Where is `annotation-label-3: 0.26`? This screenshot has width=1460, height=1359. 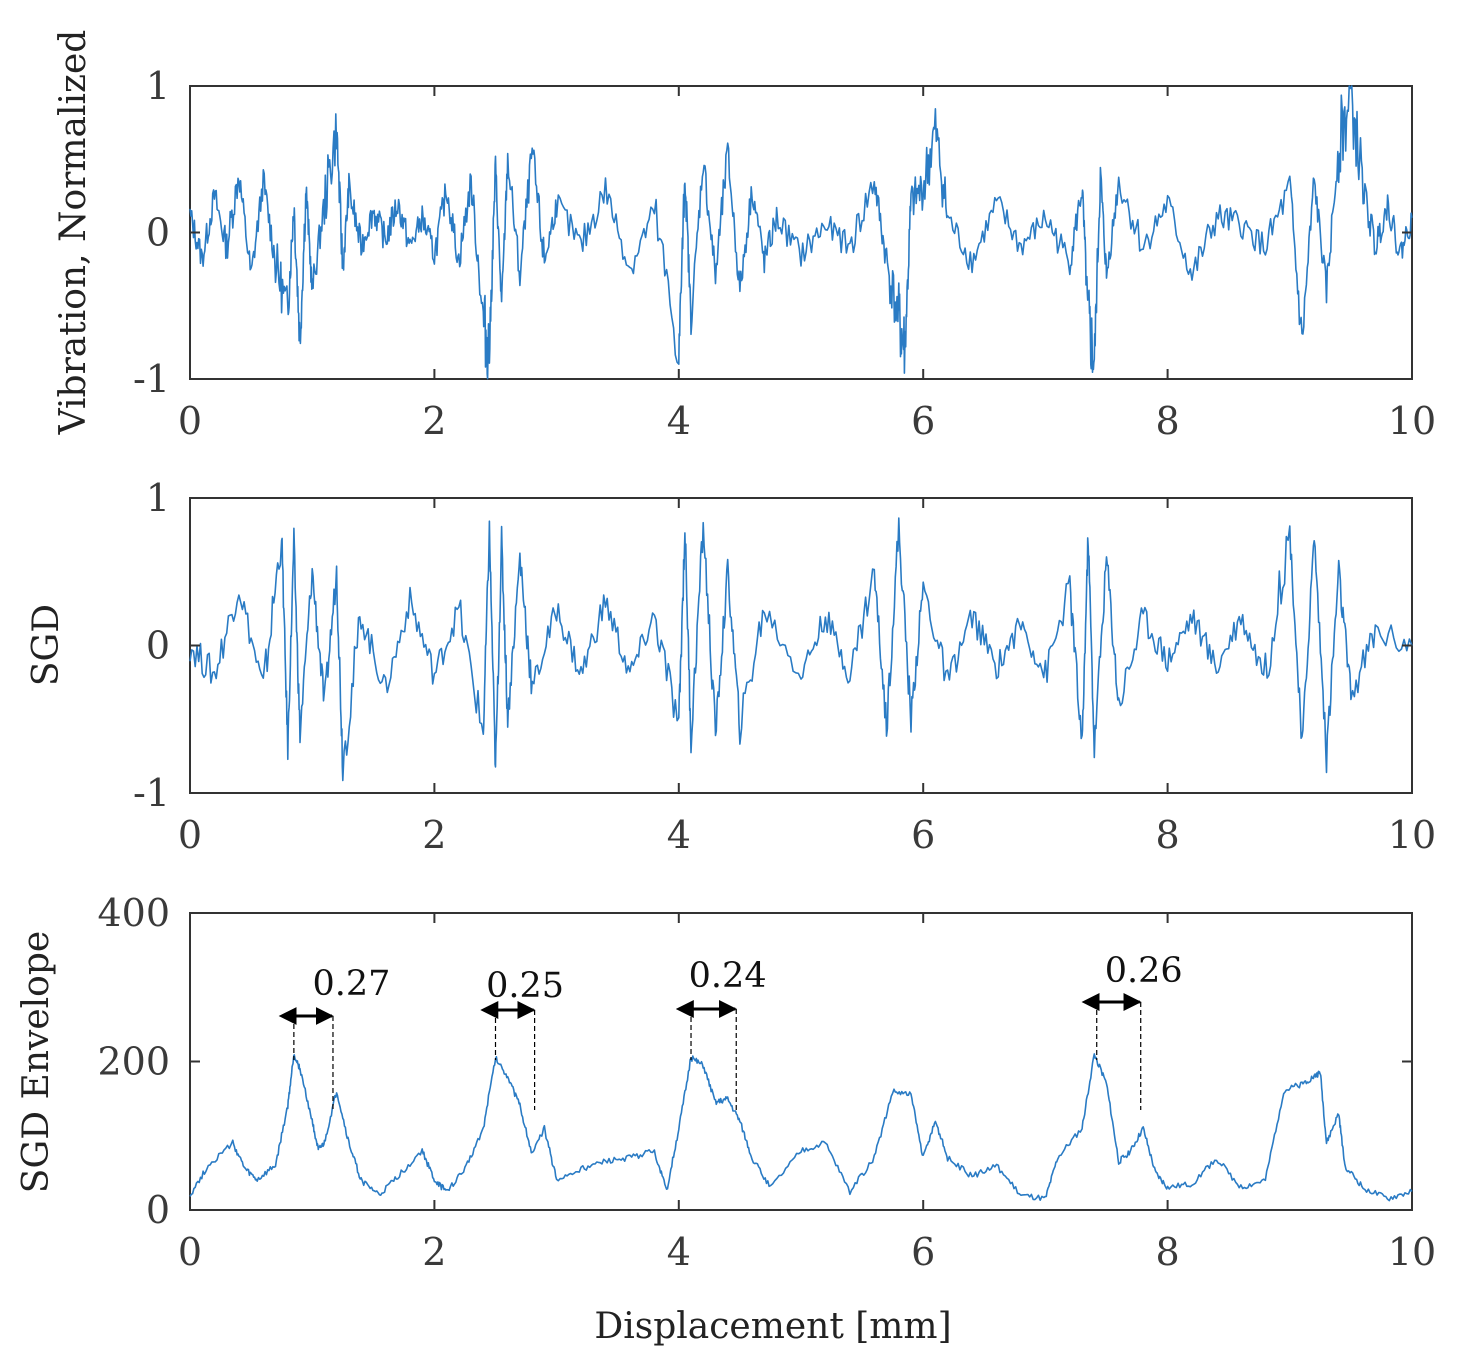
annotation-label-3: 0.26 is located at coordinates (1144, 971).